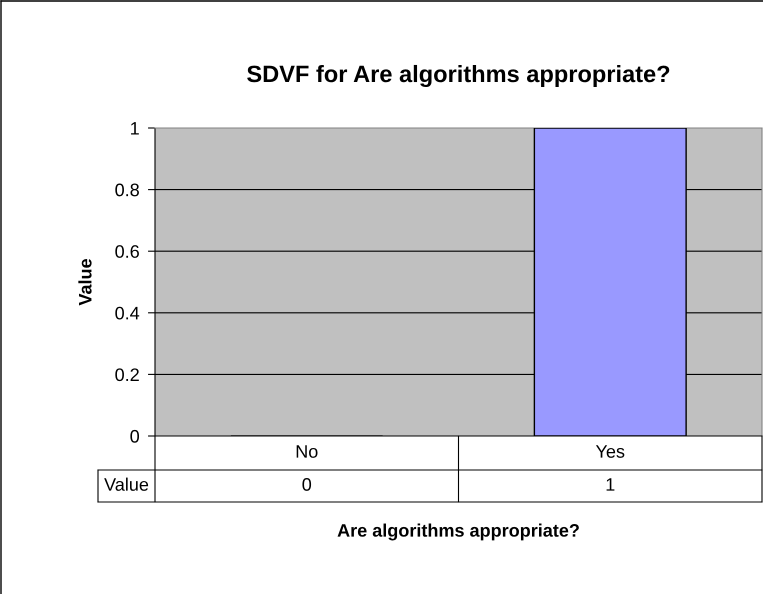 The height and width of the screenshot is (594, 763). What do you see at coordinates (135, 128) in the screenshot?
I see `y-tick-label: 1` at bounding box center [135, 128].